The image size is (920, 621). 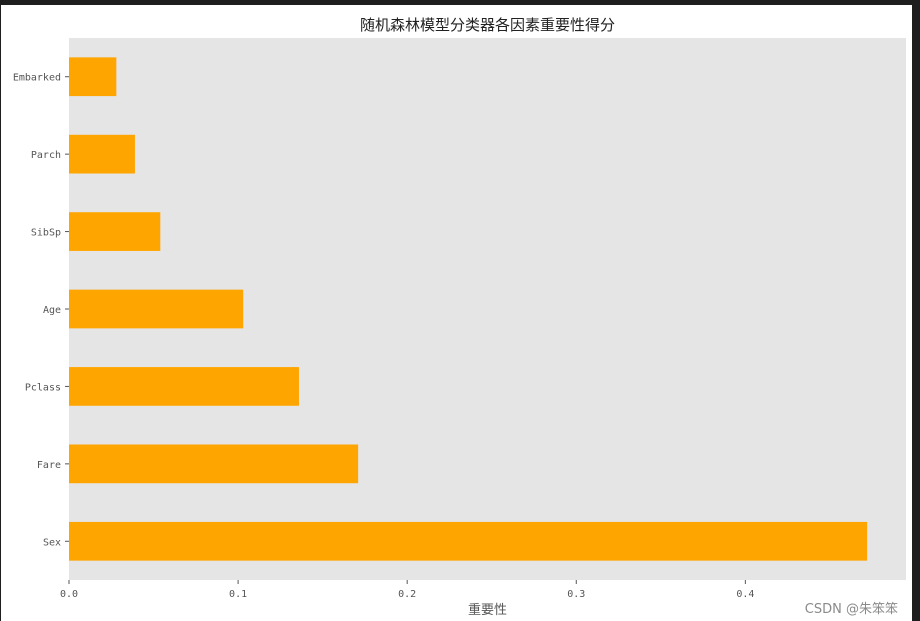 What do you see at coordinates (46, 155) in the screenshot?
I see `y-tick-label: Parch` at bounding box center [46, 155].